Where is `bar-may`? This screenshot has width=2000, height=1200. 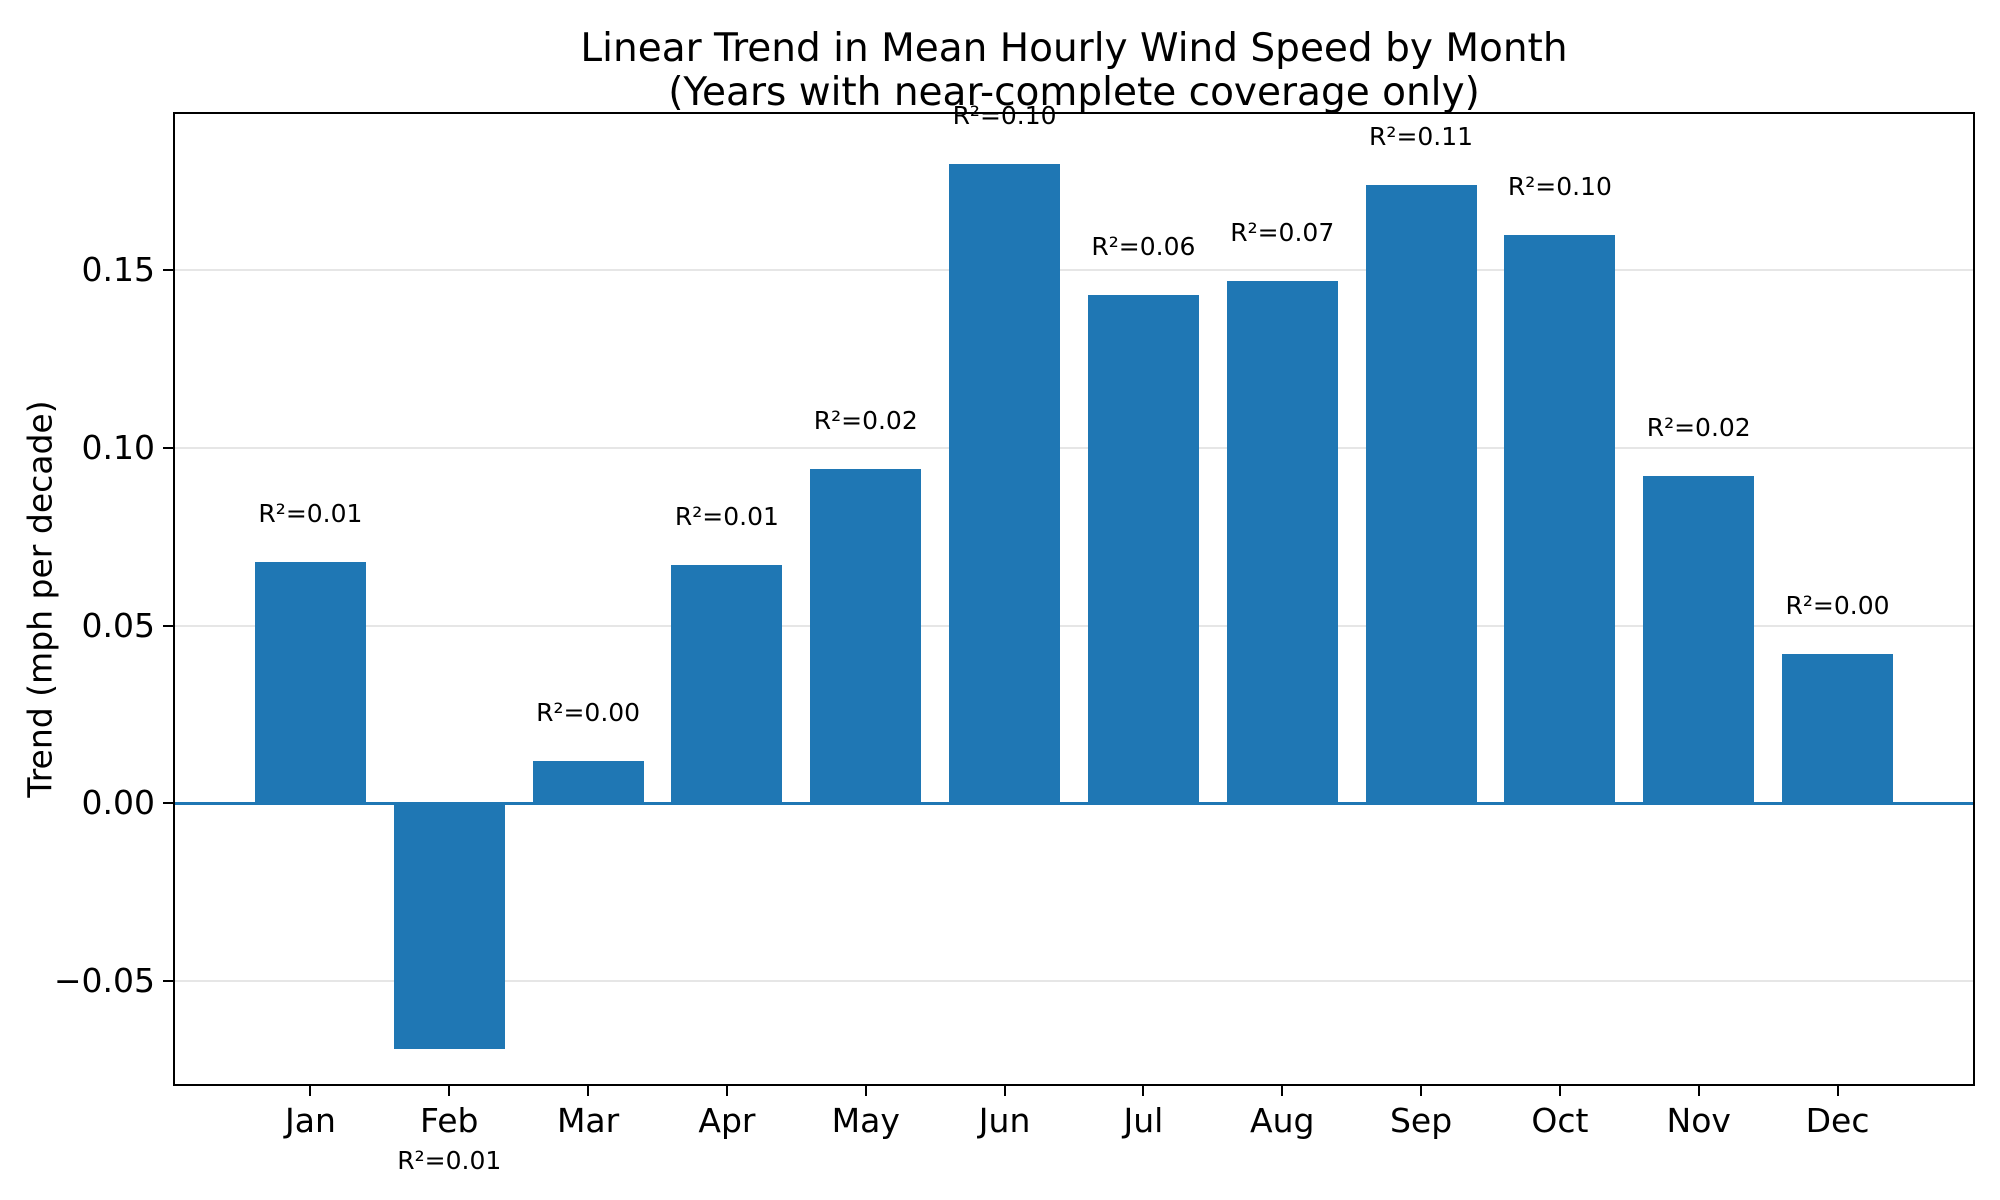
bar-may is located at coordinates (866, 636).